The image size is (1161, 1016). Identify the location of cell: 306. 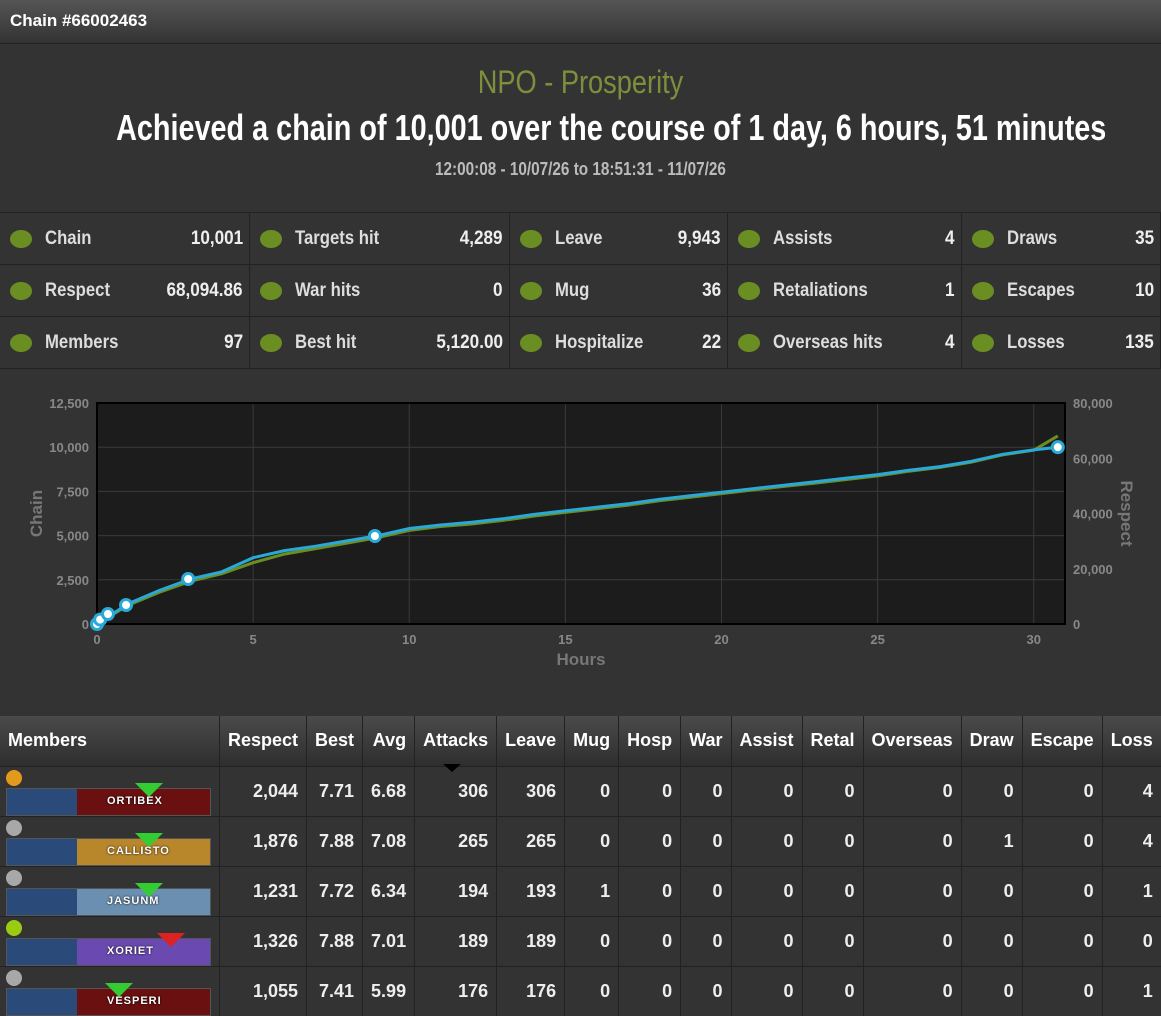
(456, 790).